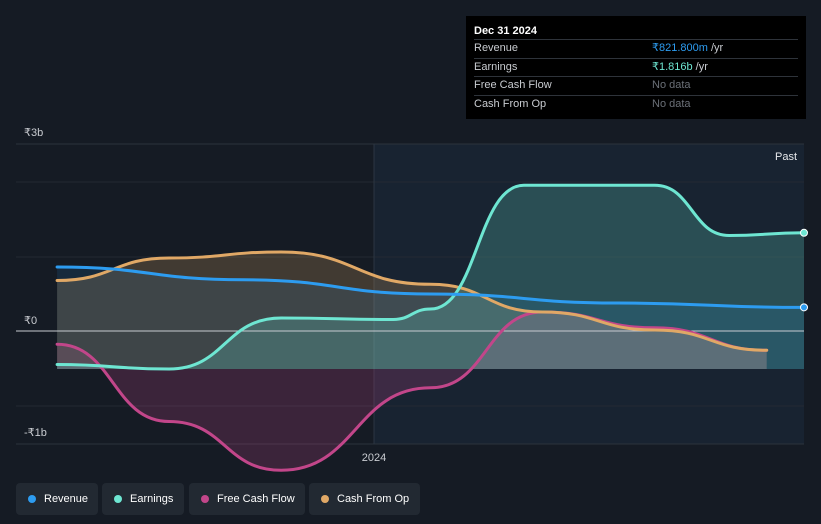 This screenshot has height=524, width=821. Describe the element at coordinates (505, 31) in the screenshot. I see `tooltip-date: Dec 31 2024` at that location.